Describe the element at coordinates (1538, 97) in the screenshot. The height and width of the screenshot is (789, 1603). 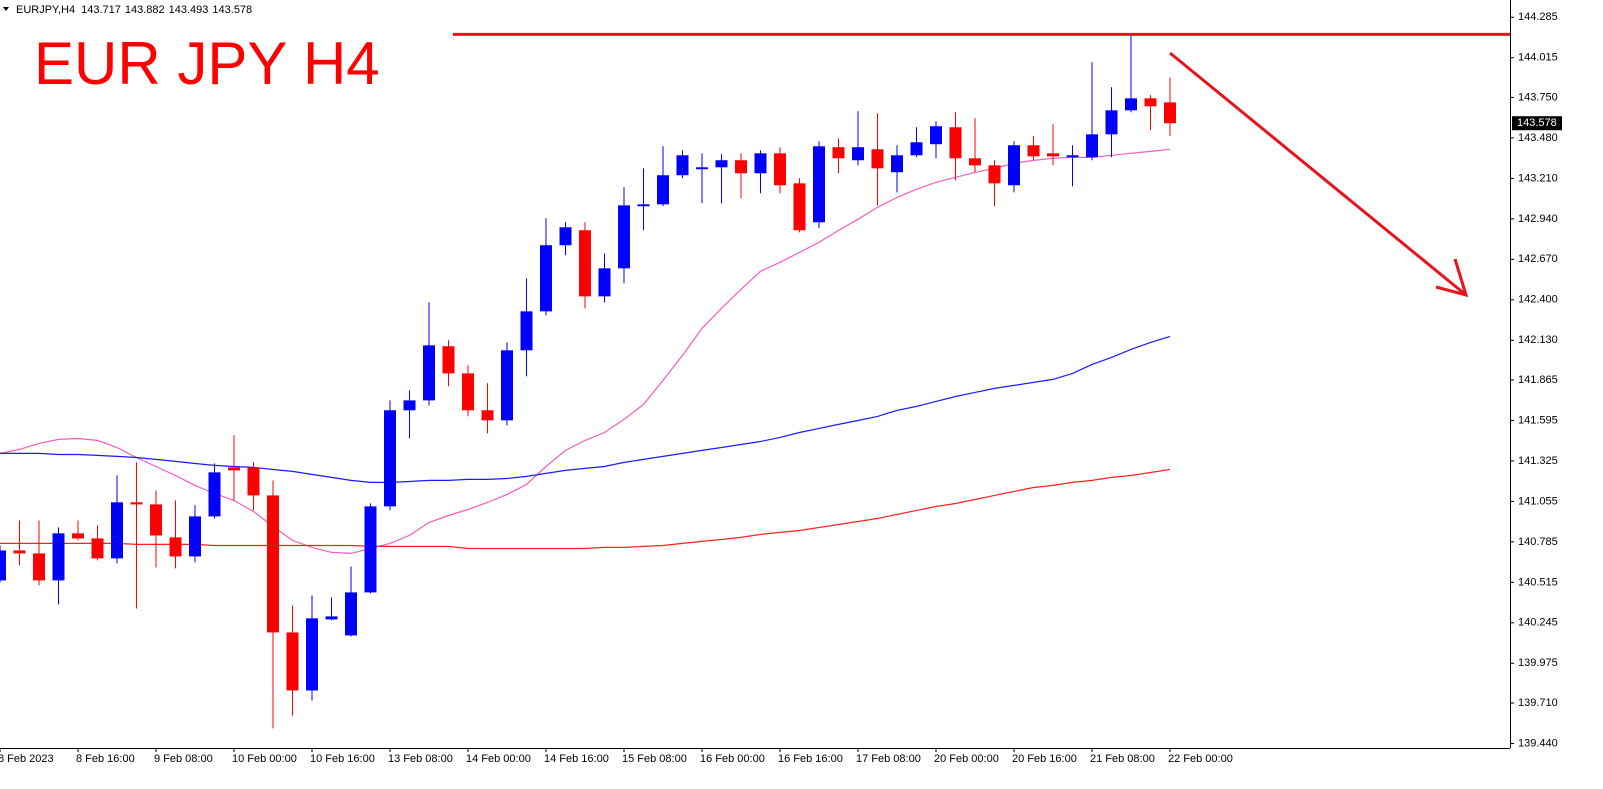
I see `y-tick-label: 143.750` at that location.